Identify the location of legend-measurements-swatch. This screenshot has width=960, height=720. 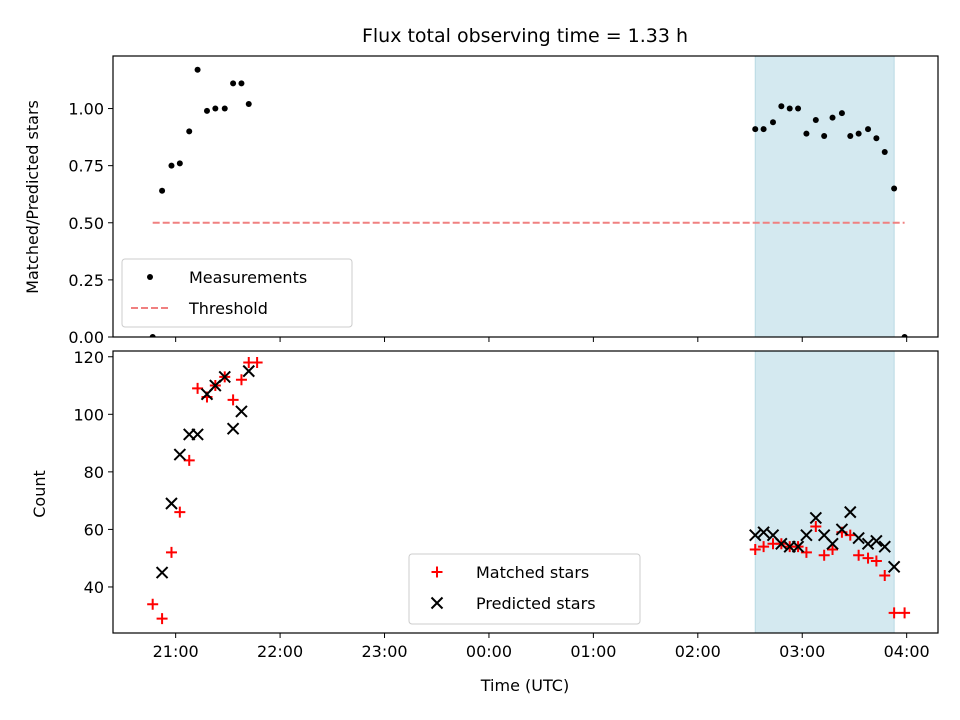
(150, 277).